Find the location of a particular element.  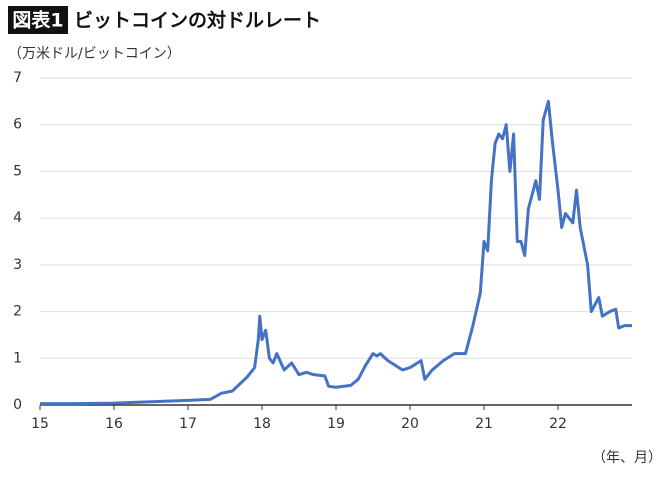

y-tick-label: 3 is located at coordinates (17, 265).